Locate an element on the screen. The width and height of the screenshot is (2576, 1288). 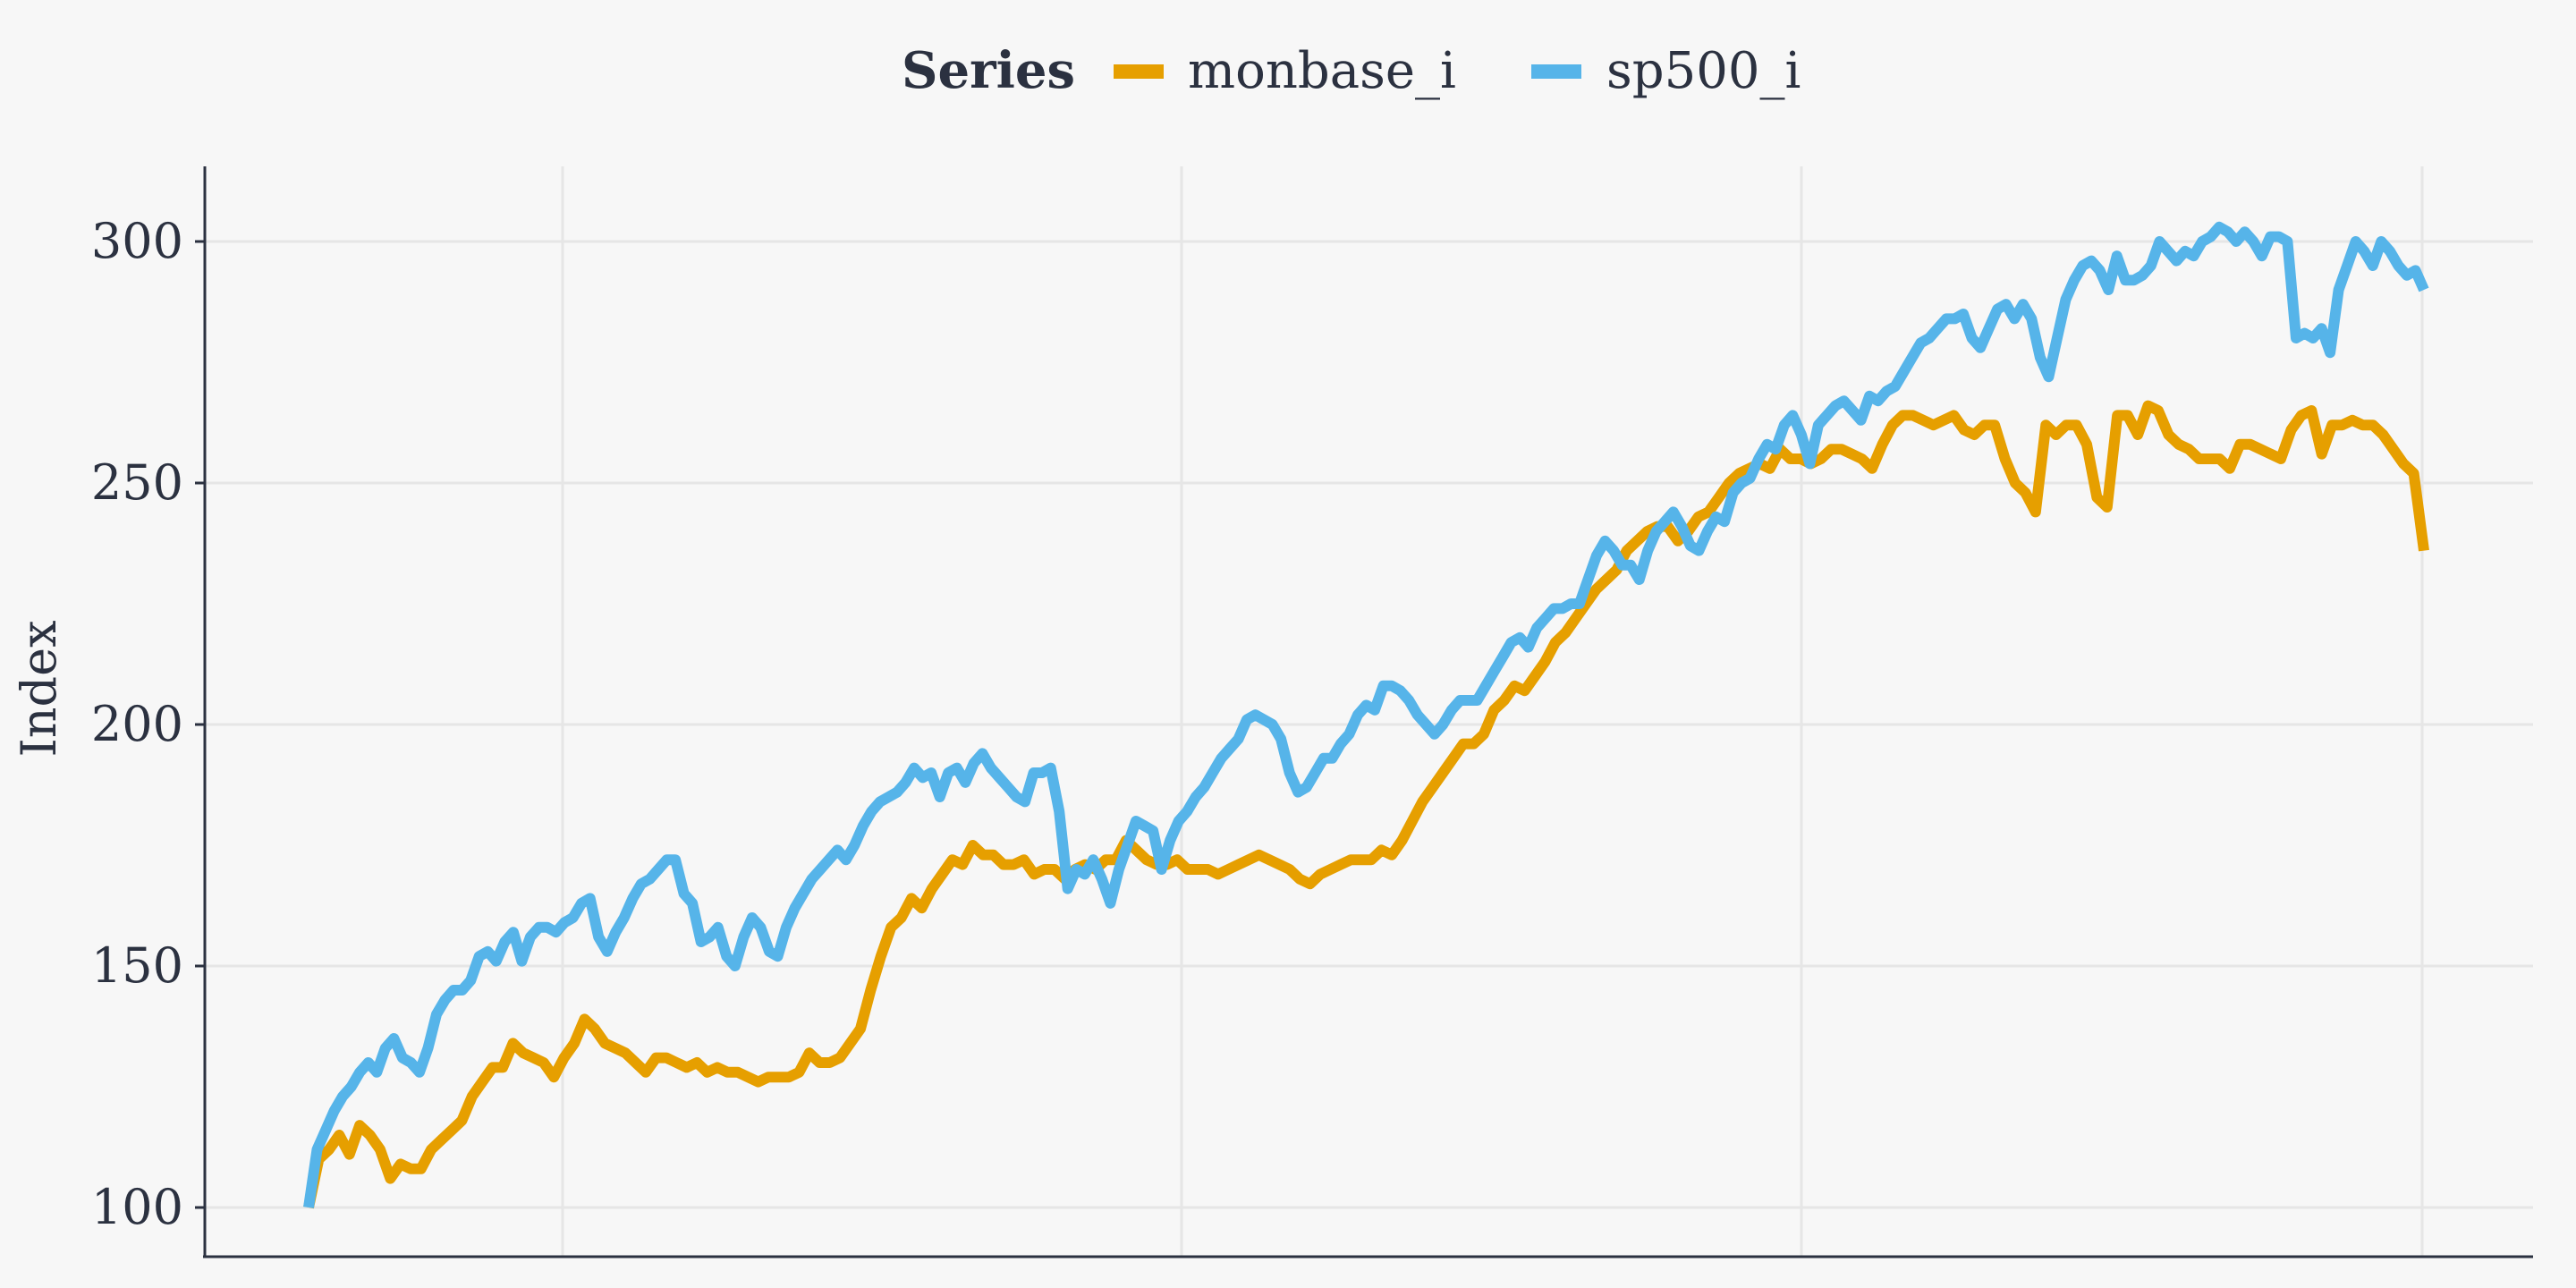
y-tick-label: 250 is located at coordinates (137, 482).